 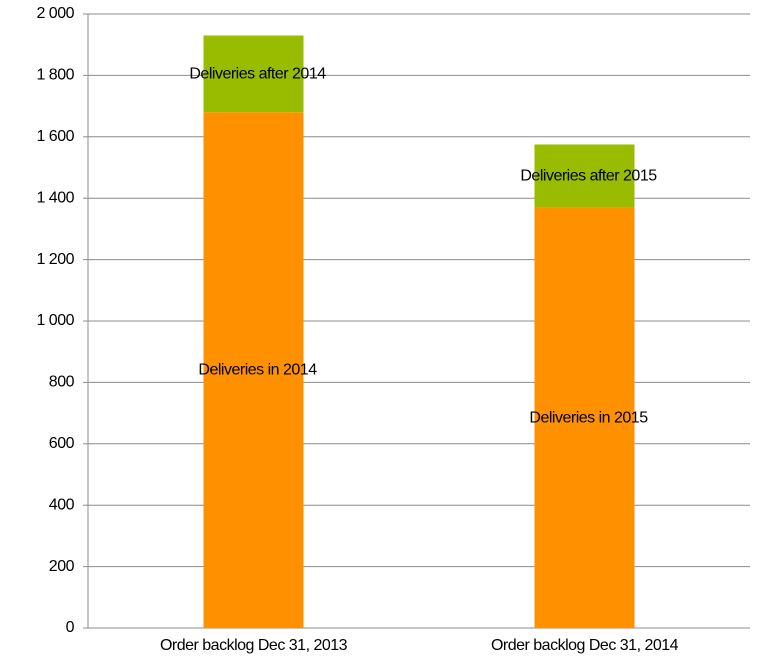 What do you see at coordinates (254, 645) in the screenshot?
I see `x-tick-label: Order backlog Dec 31, 2013` at bounding box center [254, 645].